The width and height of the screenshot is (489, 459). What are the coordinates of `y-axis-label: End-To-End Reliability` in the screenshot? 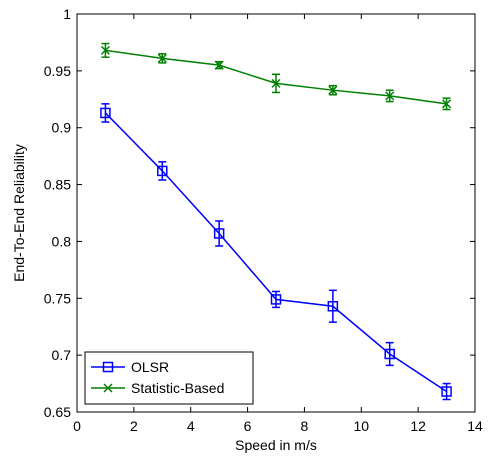 It's located at (19, 213).